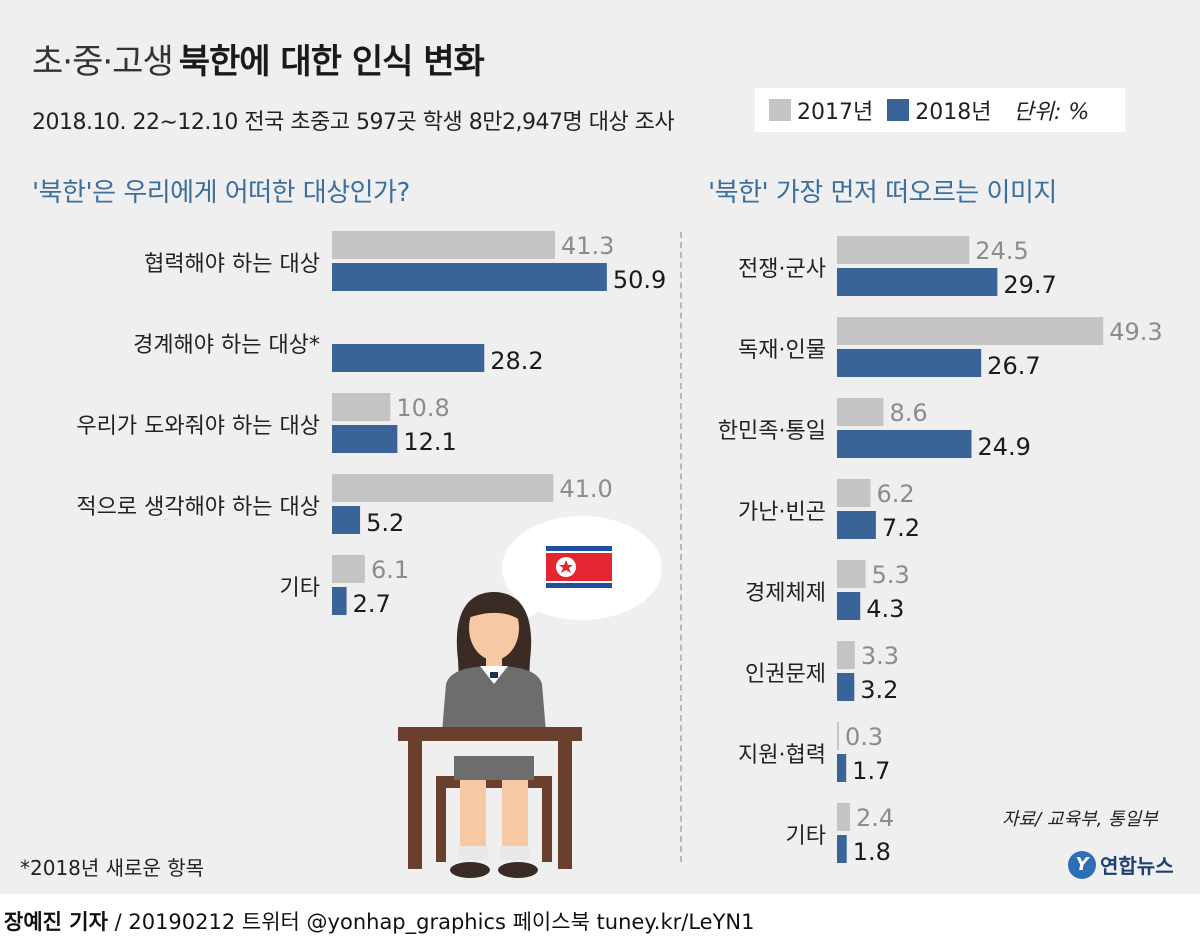 This screenshot has width=1200, height=942. What do you see at coordinates (782, 755) in the screenshot?
I see `category-label: 지원·협력` at bounding box center [782, 755].